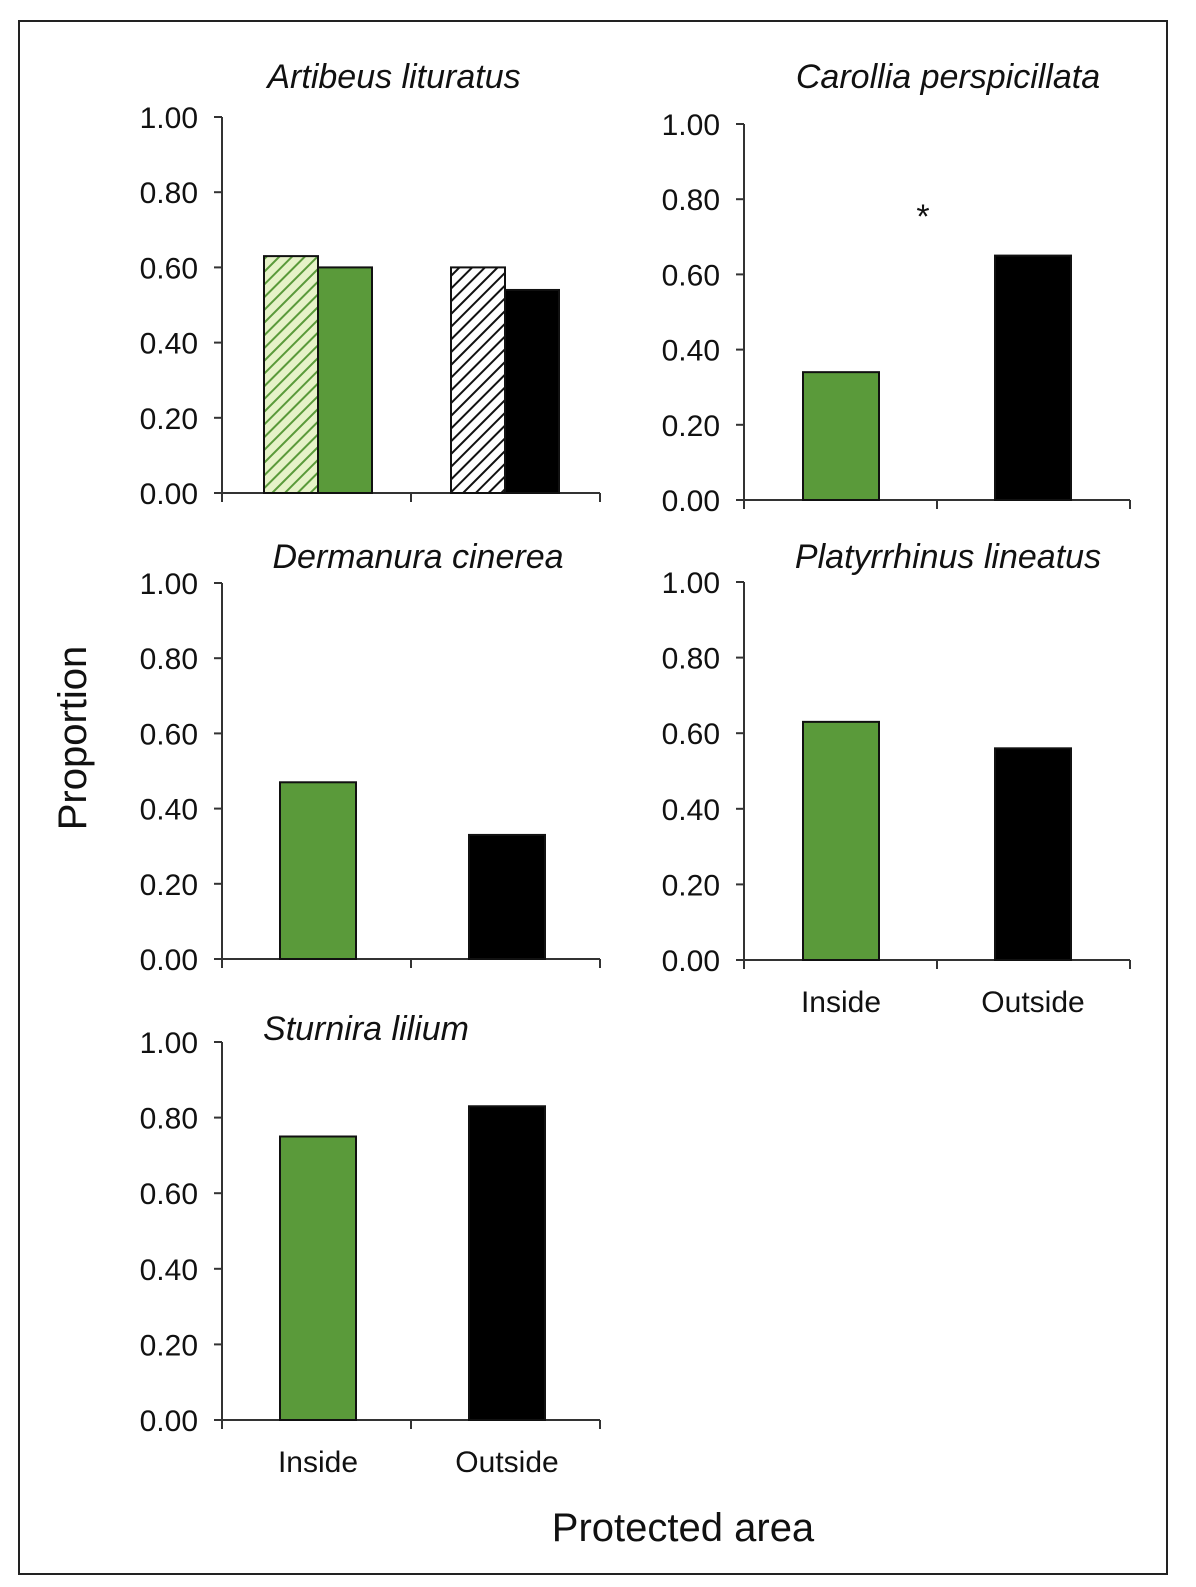  Describe the element at coordinates (392, 77) in the screenshot. I see `panel-title: Artibeus lituratus` at that location.